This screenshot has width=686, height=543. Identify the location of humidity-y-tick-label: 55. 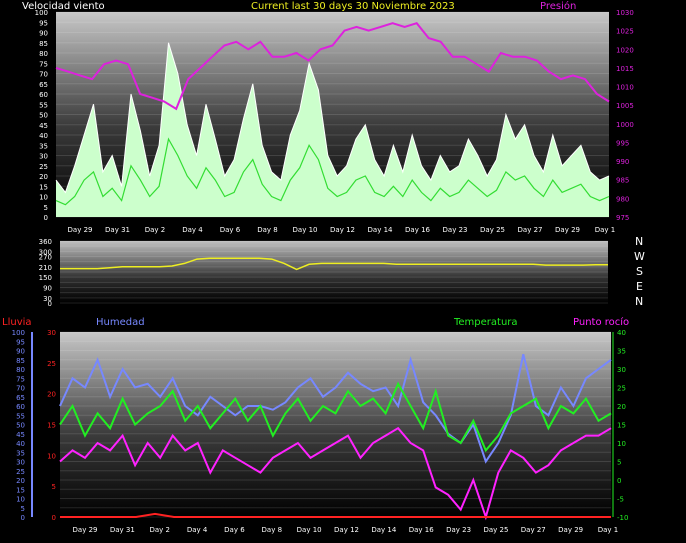
(20, 416).